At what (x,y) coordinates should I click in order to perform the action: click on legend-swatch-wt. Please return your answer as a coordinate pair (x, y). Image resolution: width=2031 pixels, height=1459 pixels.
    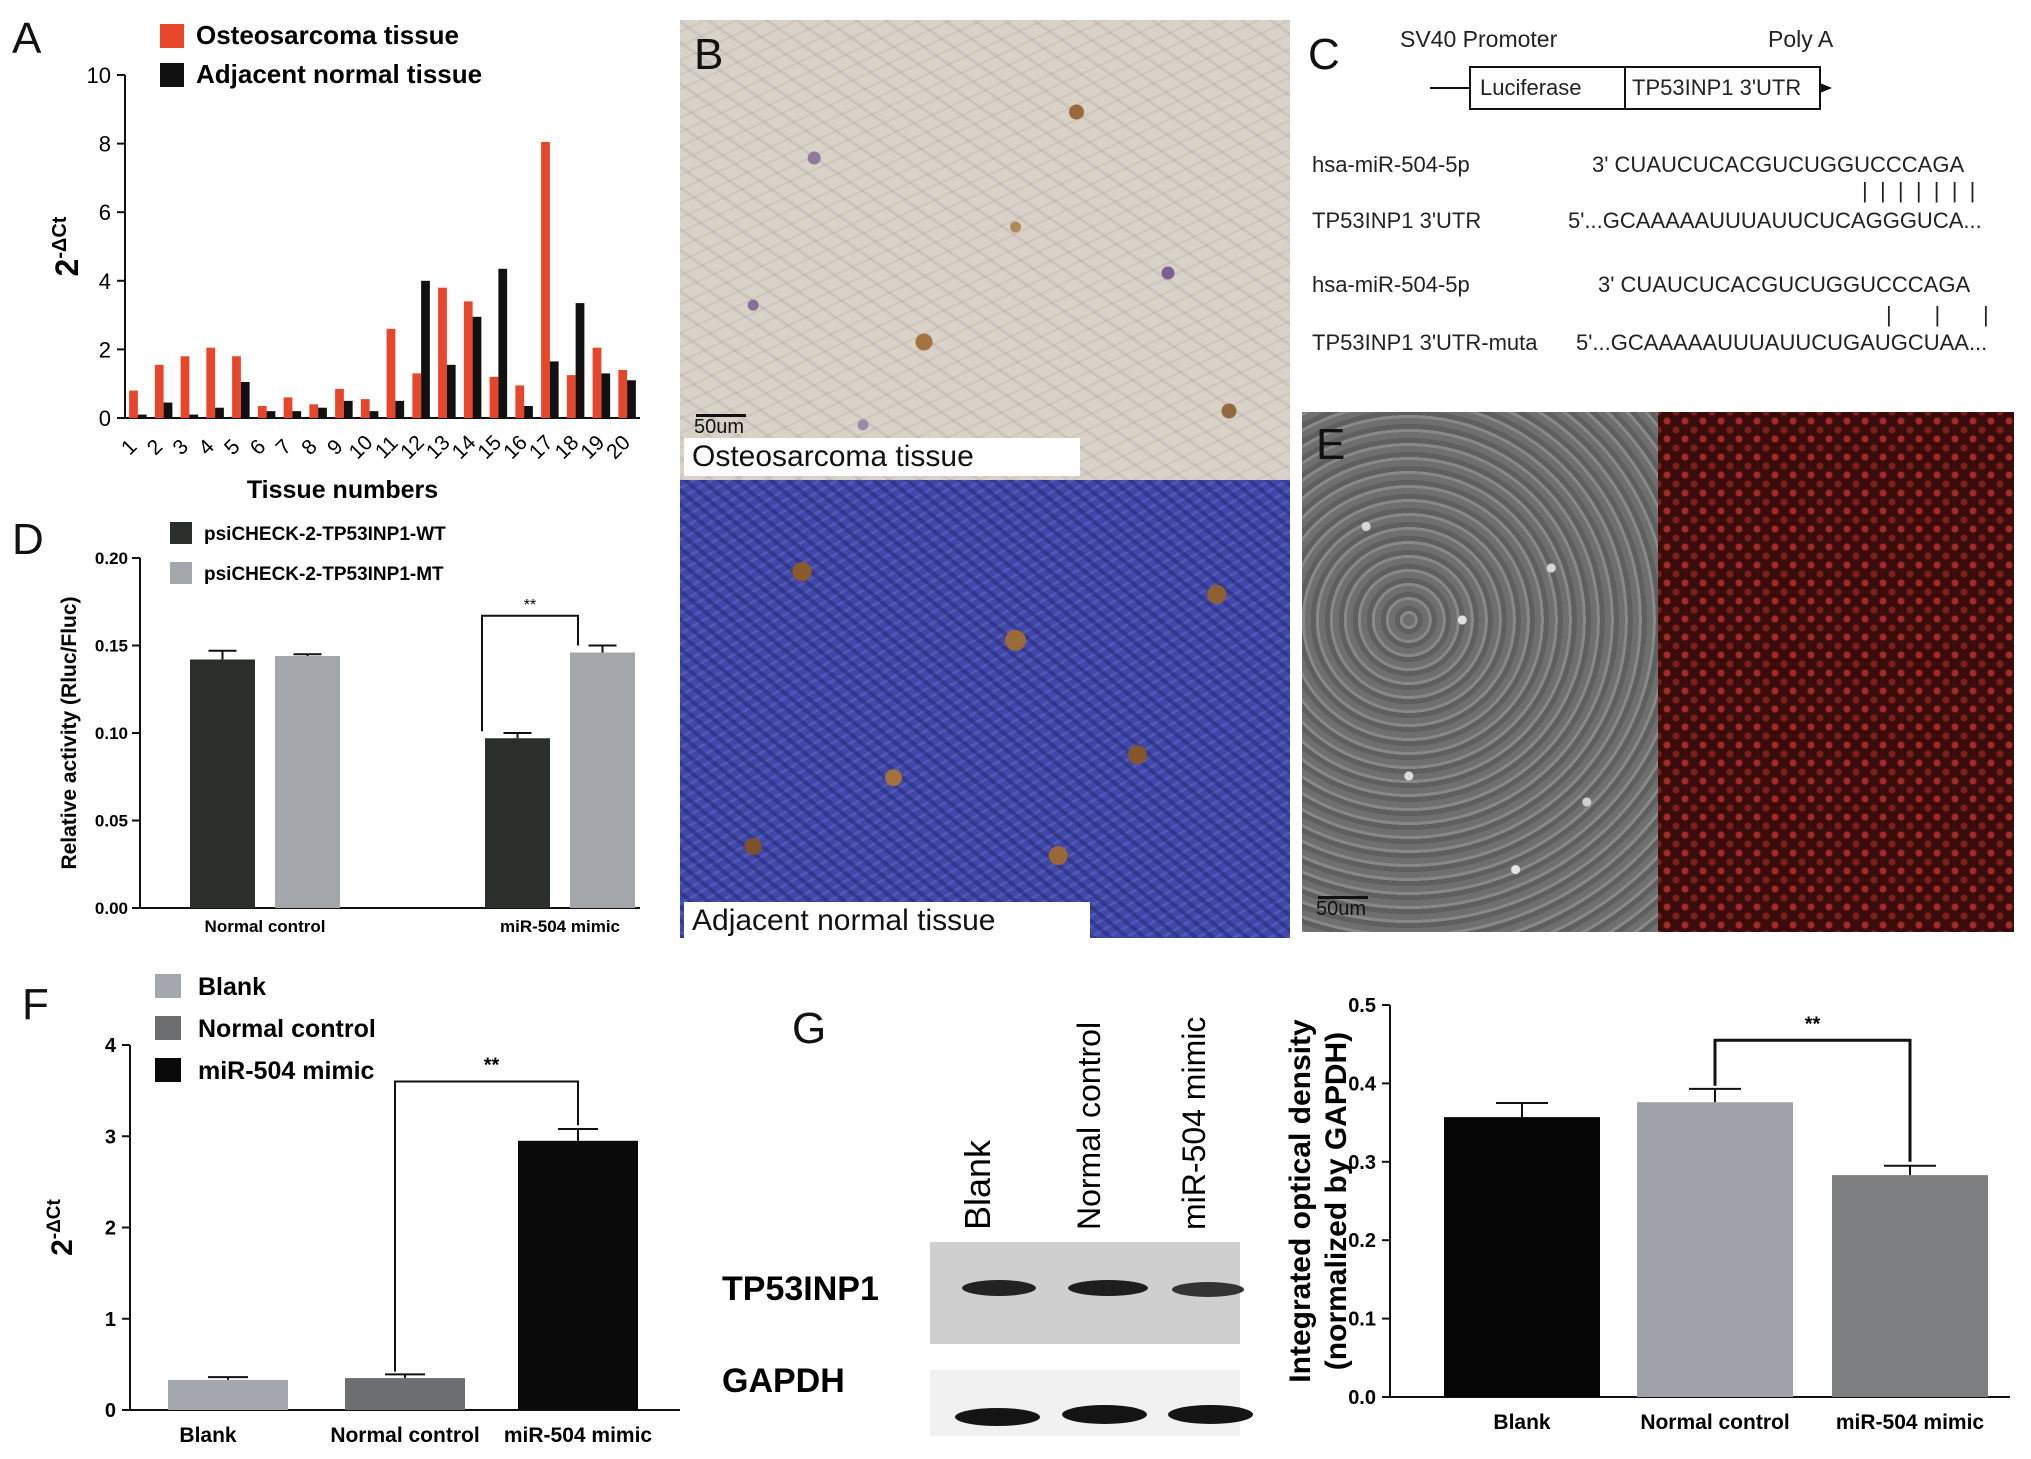
    Looking at the image, I should click on (181, 533).